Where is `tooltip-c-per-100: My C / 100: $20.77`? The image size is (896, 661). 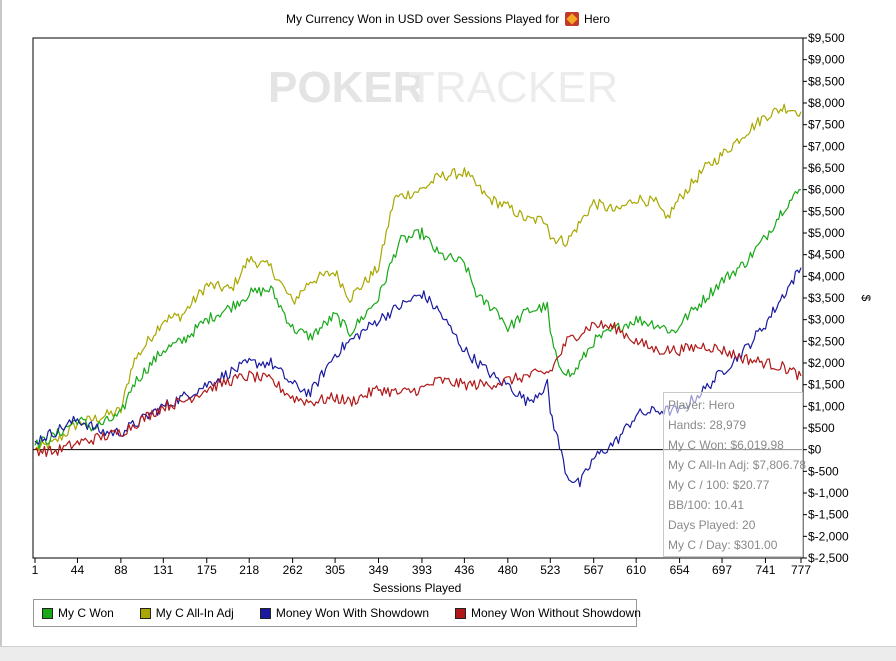
tooltip-c-per-100: My C / 100: $20.77 is located at coordinates (719, 485).